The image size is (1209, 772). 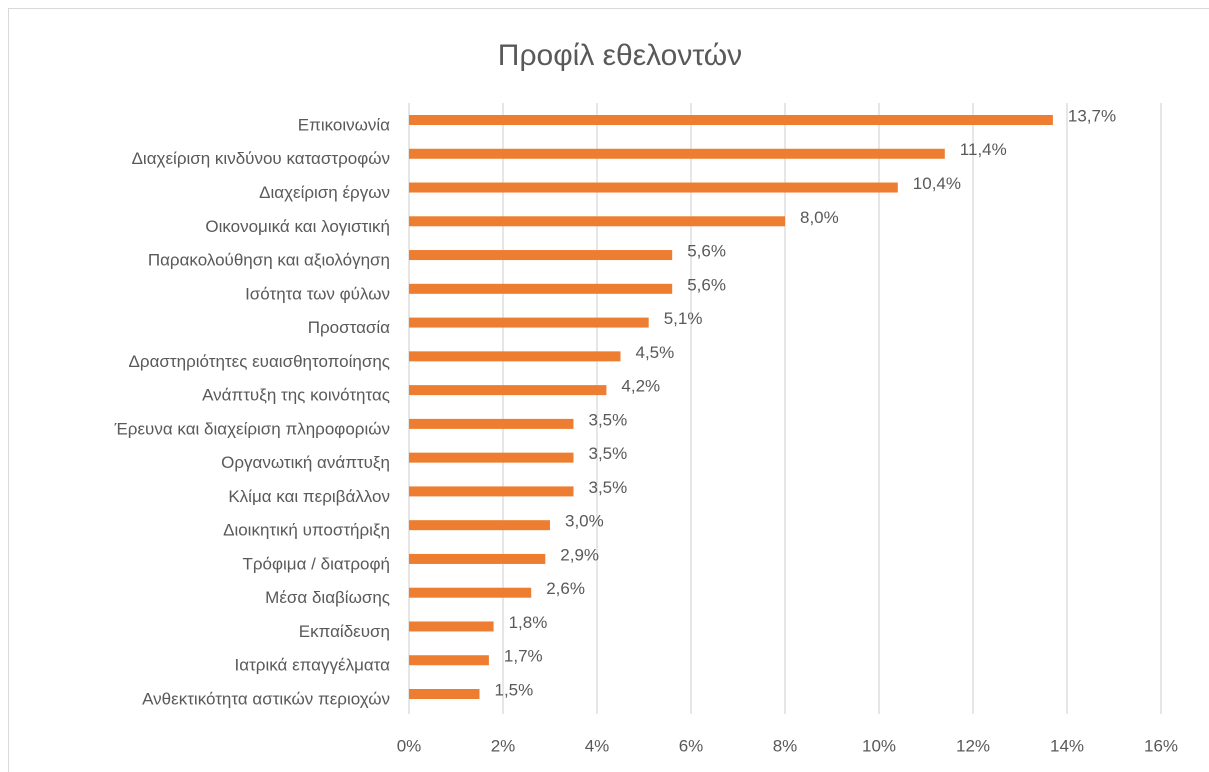 What do you see at coordinates (655, 352) in the screenshot?
I see `data-label: 4,5%` at bounding box center [655, 352].